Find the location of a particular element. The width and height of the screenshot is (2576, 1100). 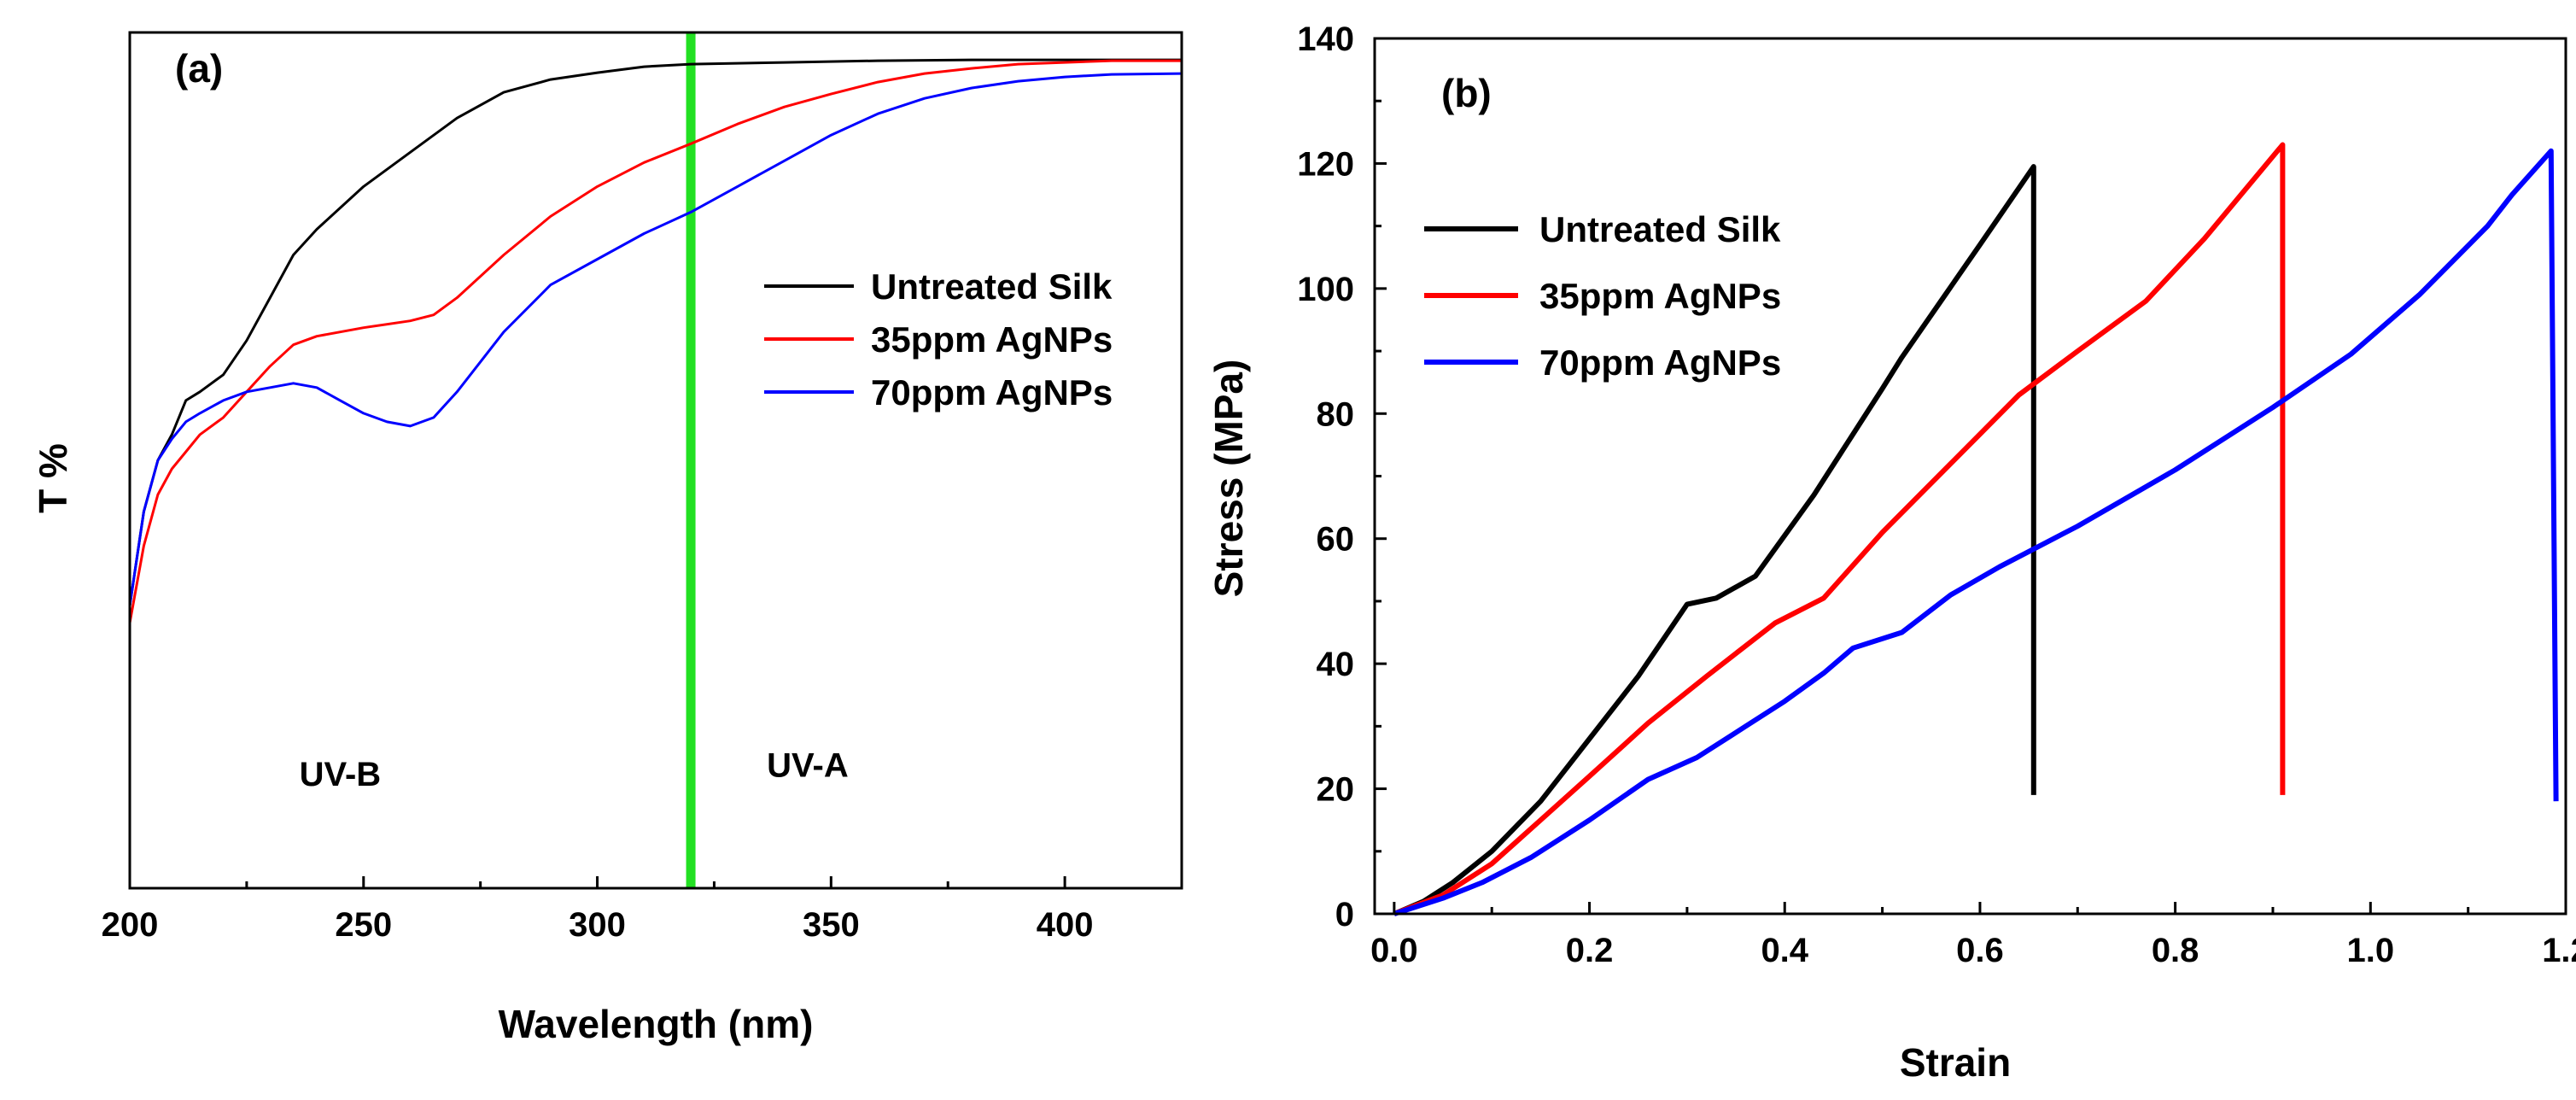

x-tick-label: 300 is located at coordinates (597, 925).